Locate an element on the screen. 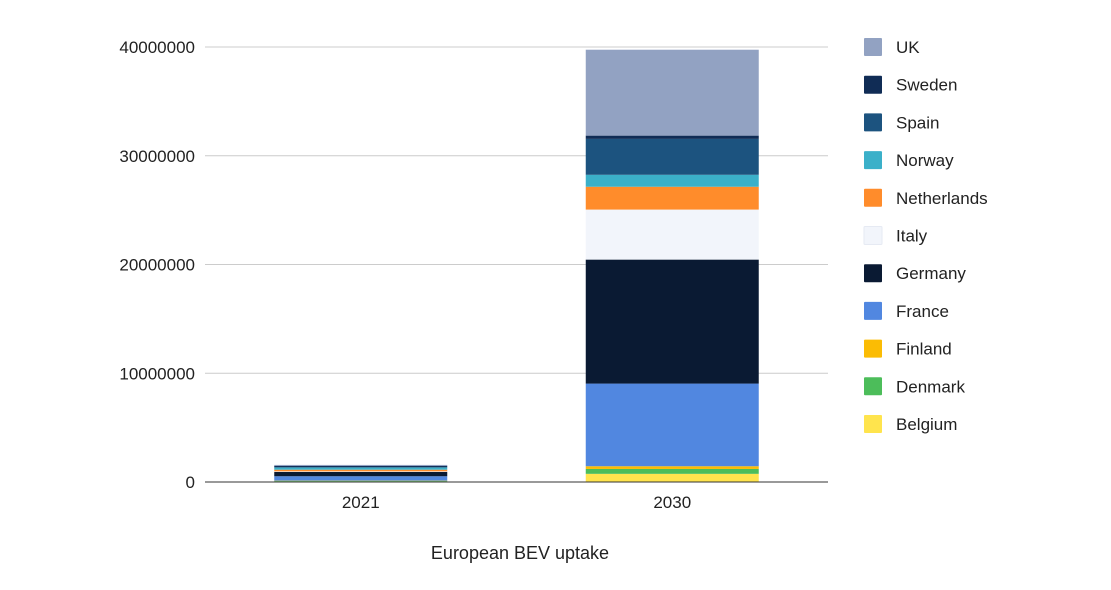 Image resolution: width=1111 pixels, height=590 pixels. bar-segment-germany-2021 is located at coordinates (360, 474).